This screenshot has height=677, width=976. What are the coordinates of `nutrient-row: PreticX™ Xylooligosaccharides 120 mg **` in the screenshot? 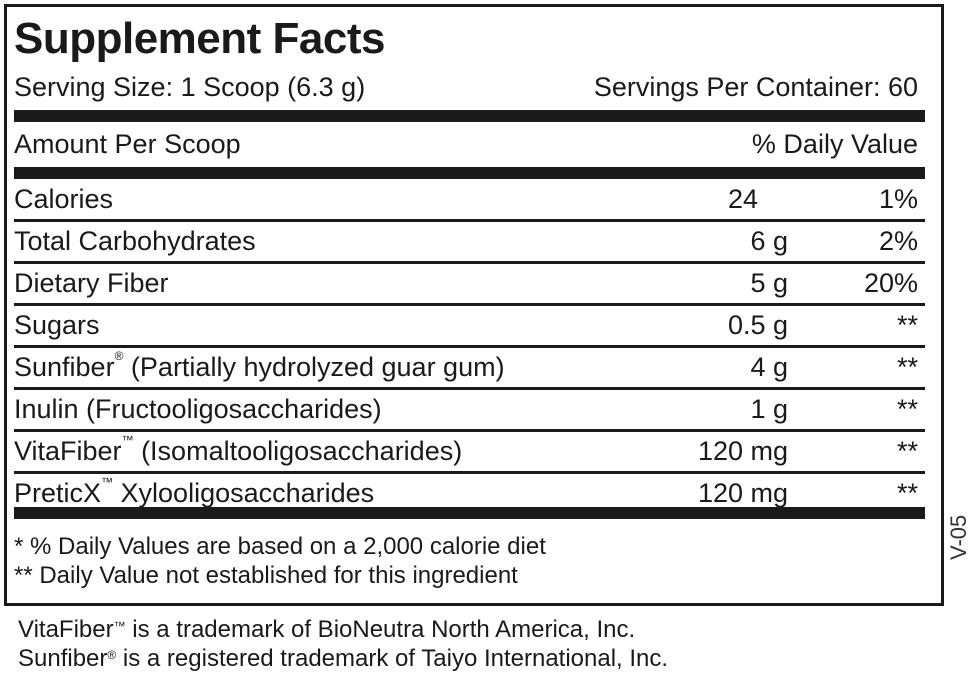 It's located at (466, 493).